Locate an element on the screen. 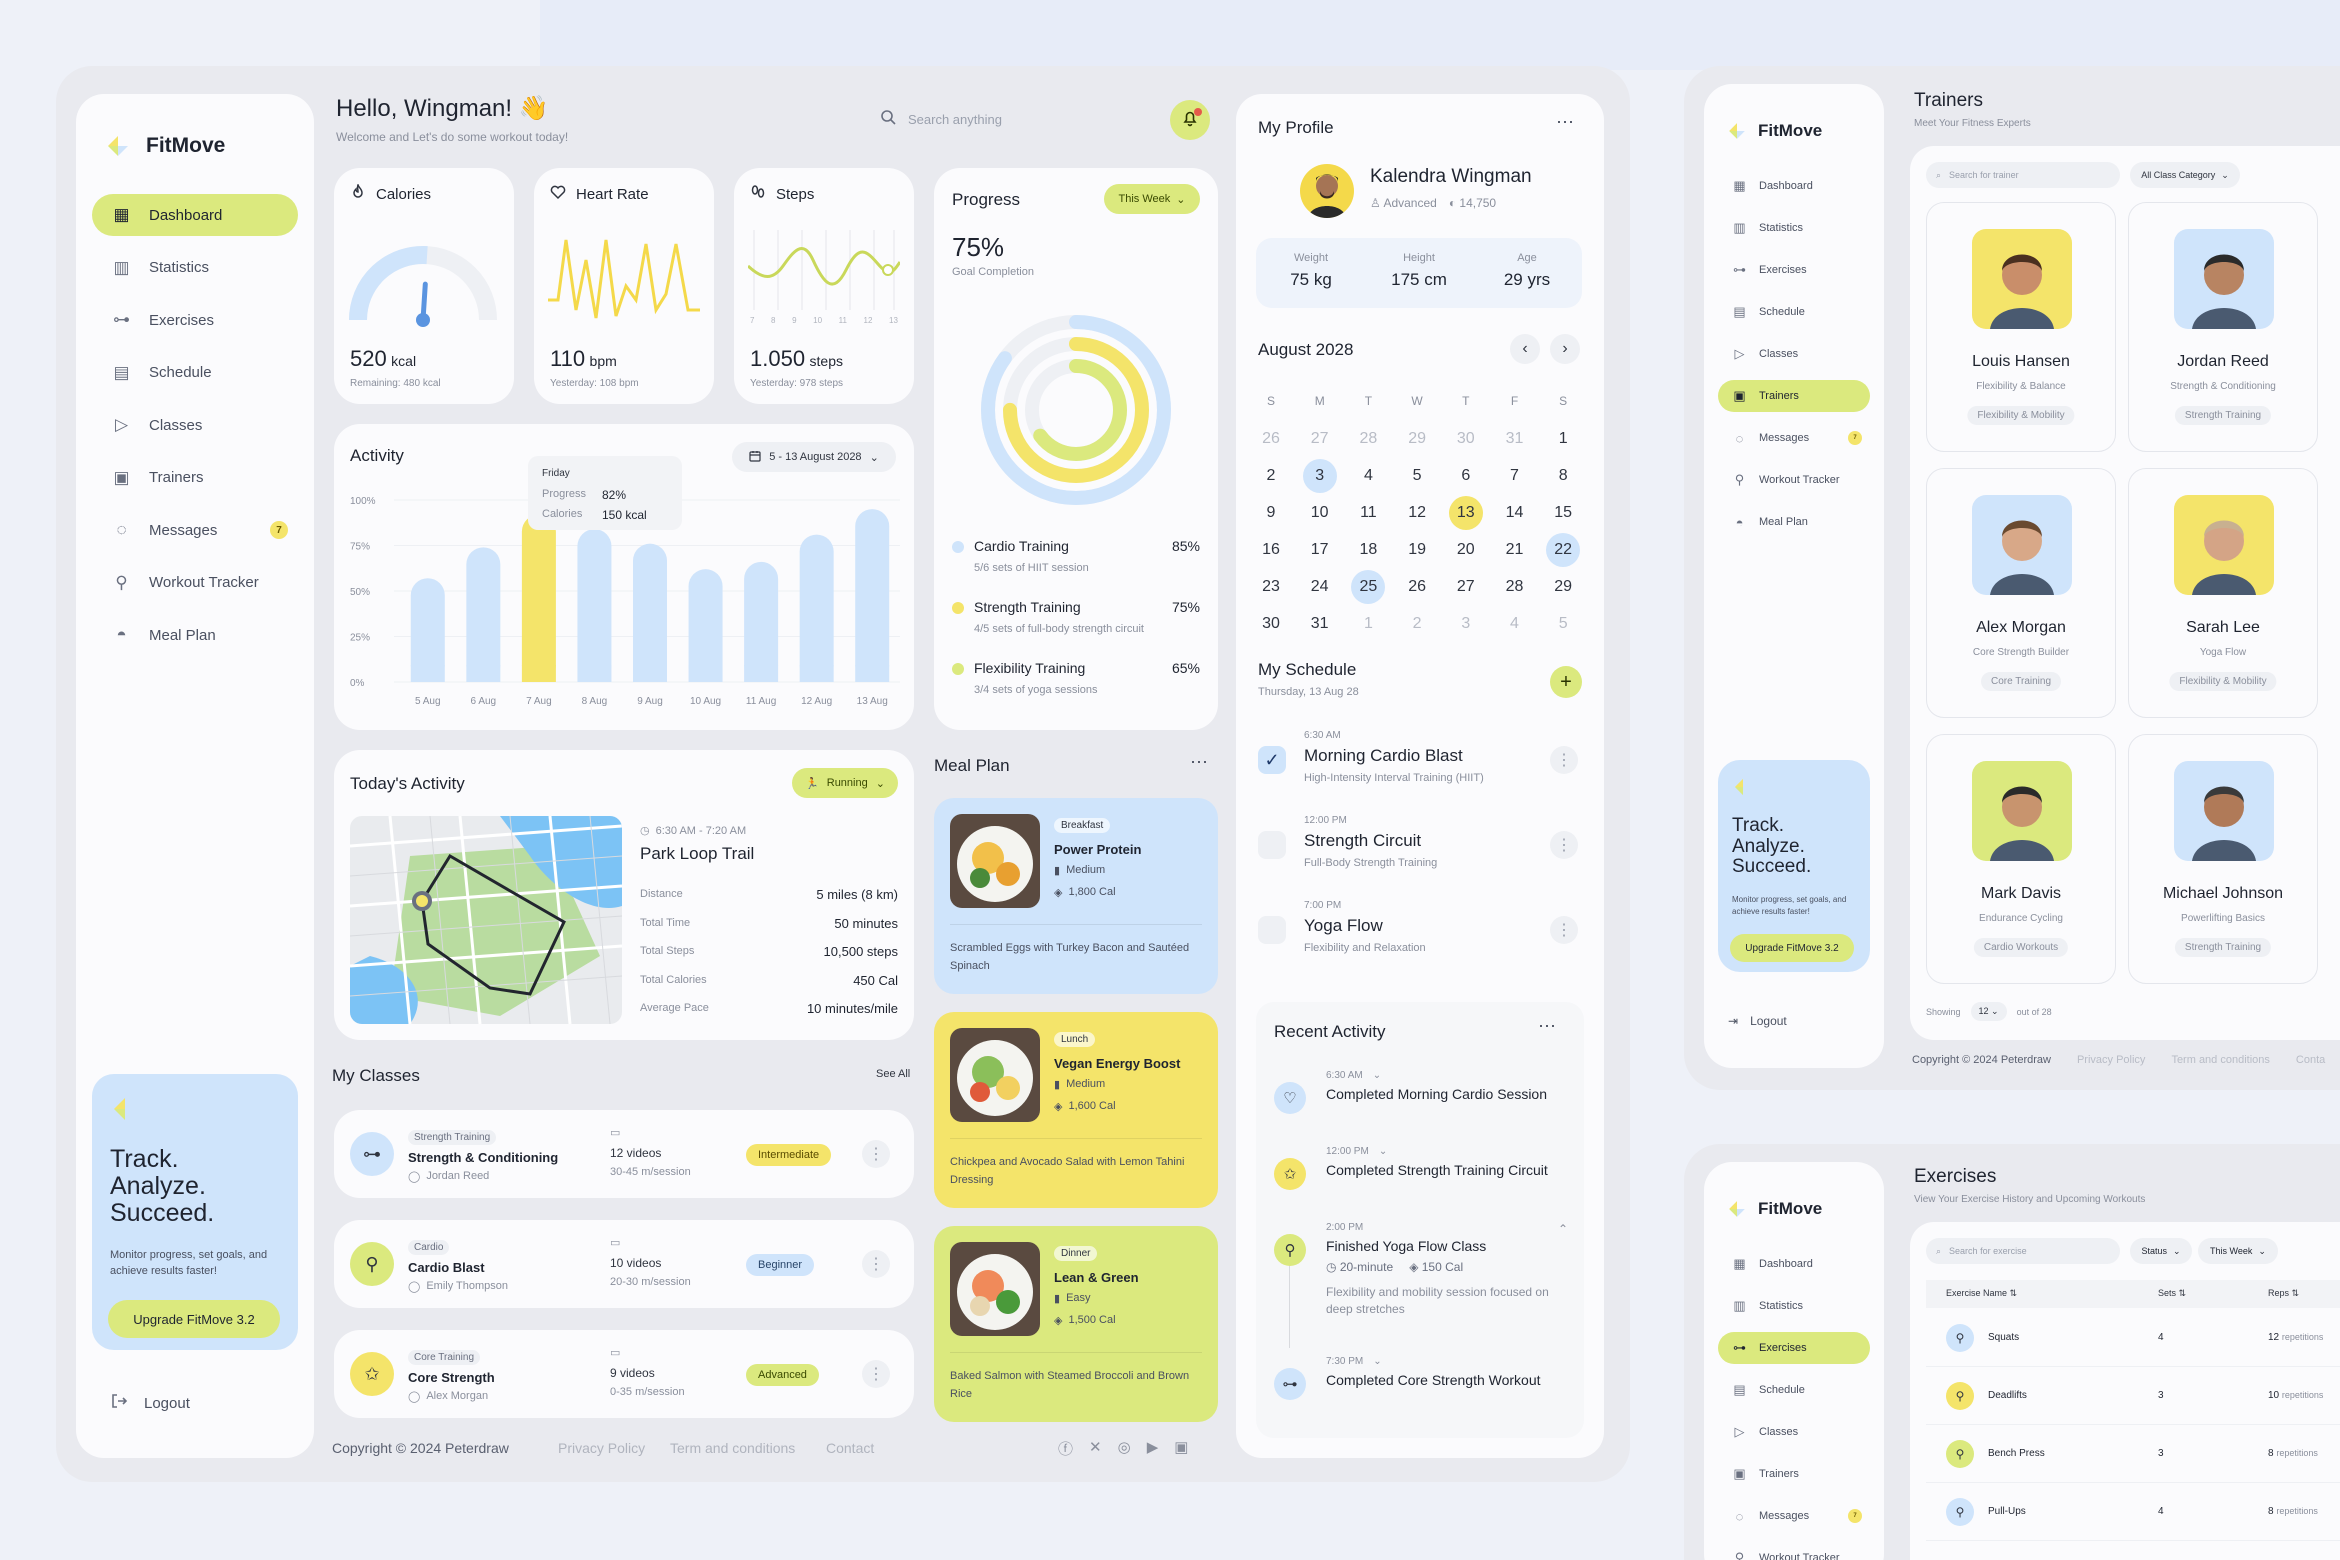 This screenshot has height=1560, width=2340. activity-type-dropdown: 🏃 Running ⌄ is located at coordinates (845, 783).